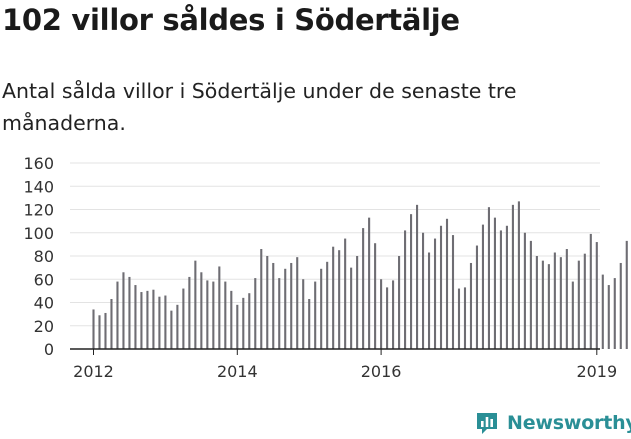 The width and height of the screenshot is (631, 439). Describe the element at coordinates (487, 423) in the screenshot. I see `newsworthy-chart-logo-icon` at that location.